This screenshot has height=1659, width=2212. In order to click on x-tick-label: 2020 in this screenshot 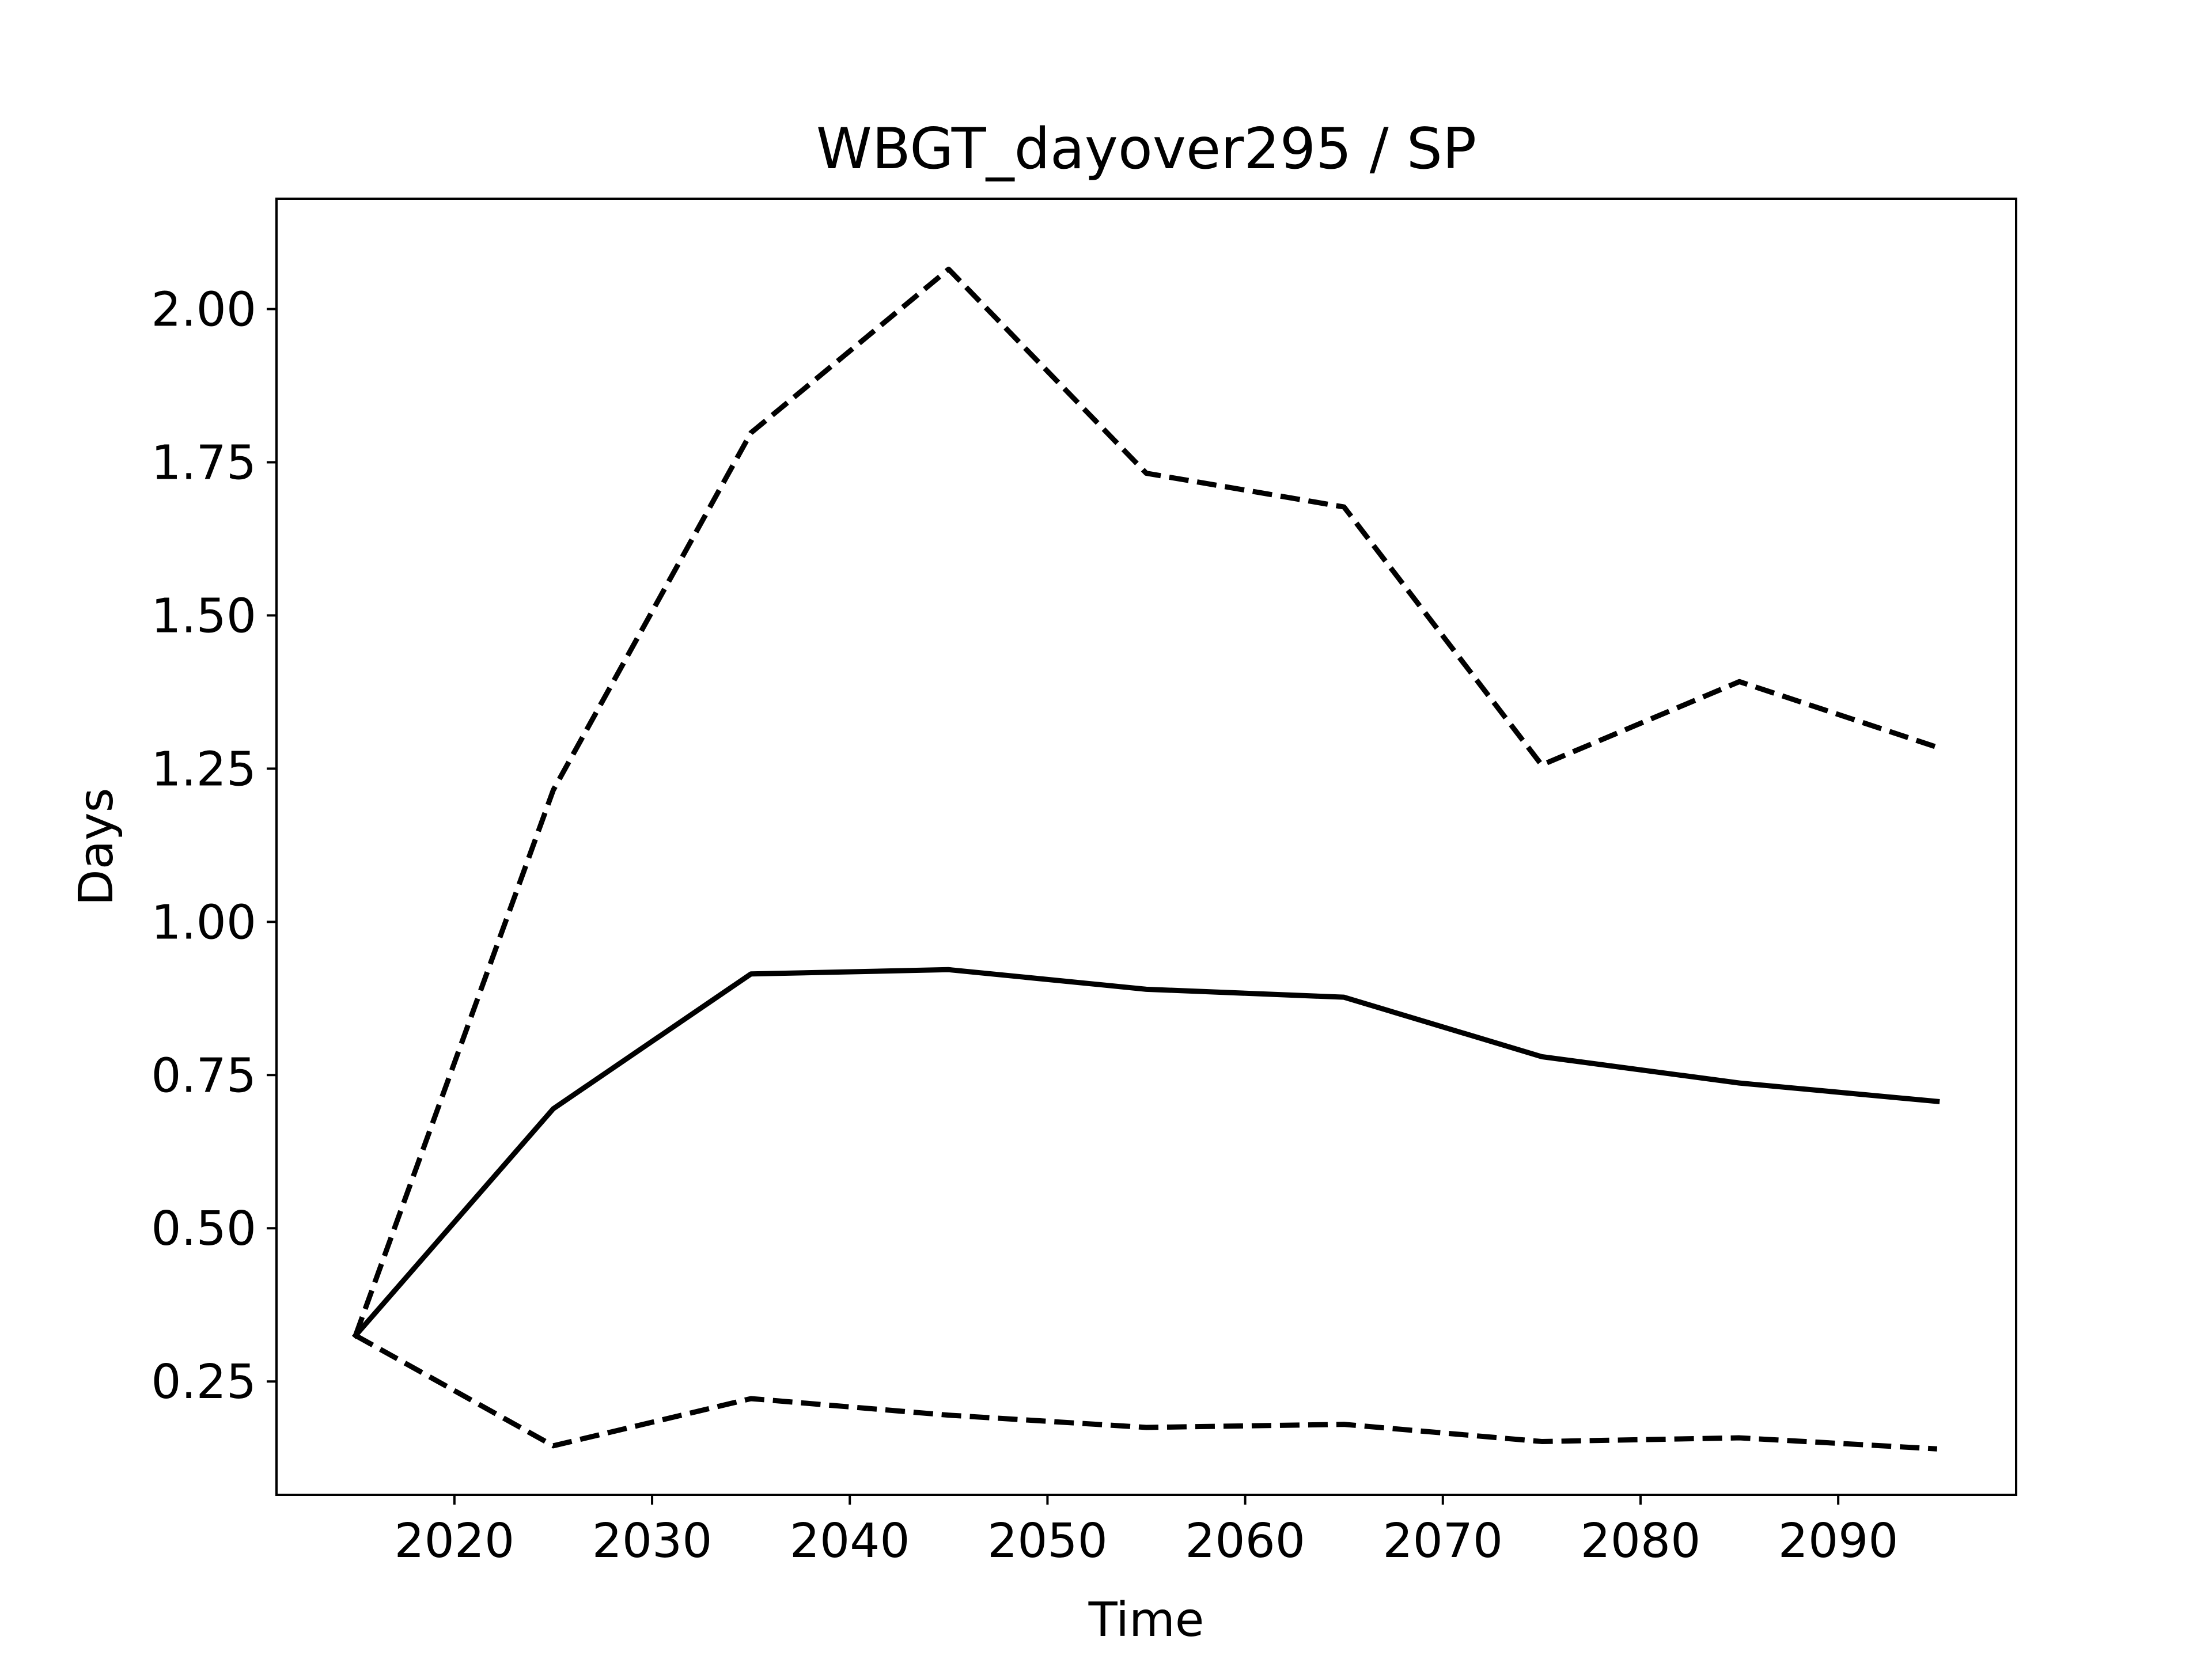, I will do `click(455, 1541)`.